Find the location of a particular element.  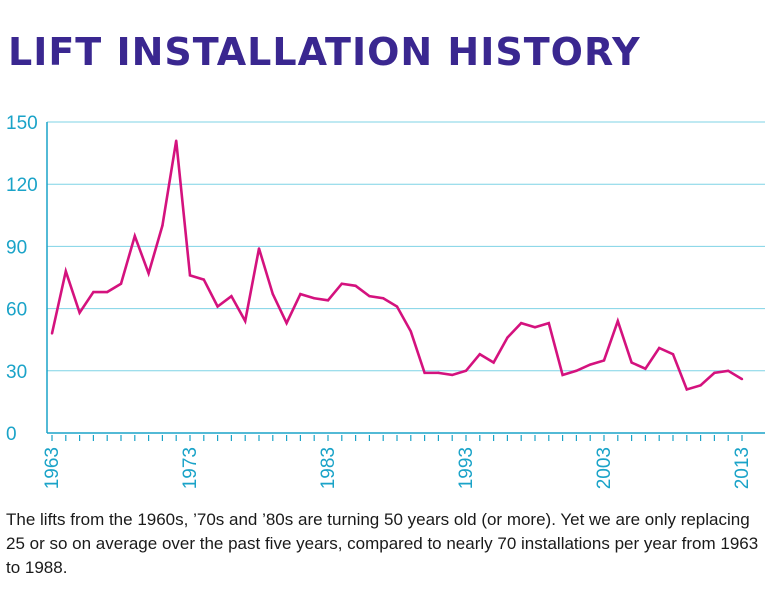

chart-title: LIFT INSTALLATION HISTORY is located at coordinates (324, 52).